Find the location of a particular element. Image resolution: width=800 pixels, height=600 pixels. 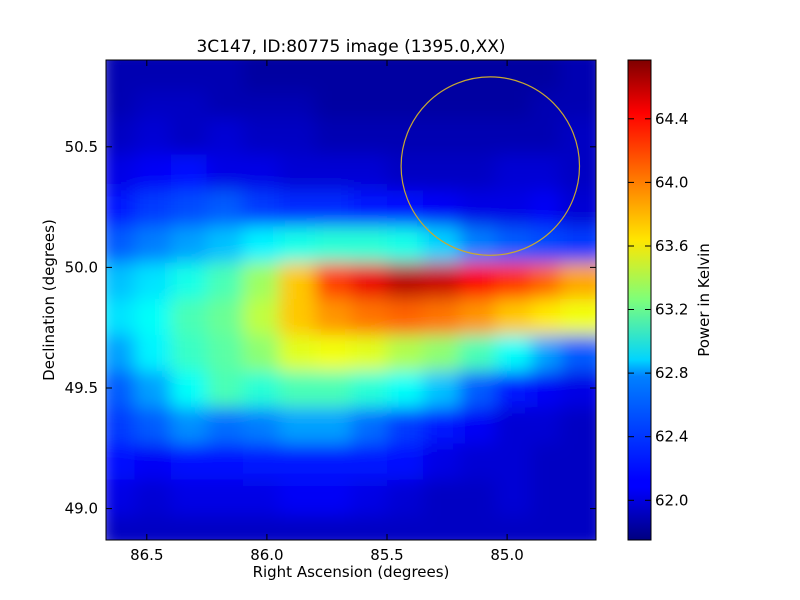

colorbar-label: Power in Kelvin is located at coordinates (704, 300).